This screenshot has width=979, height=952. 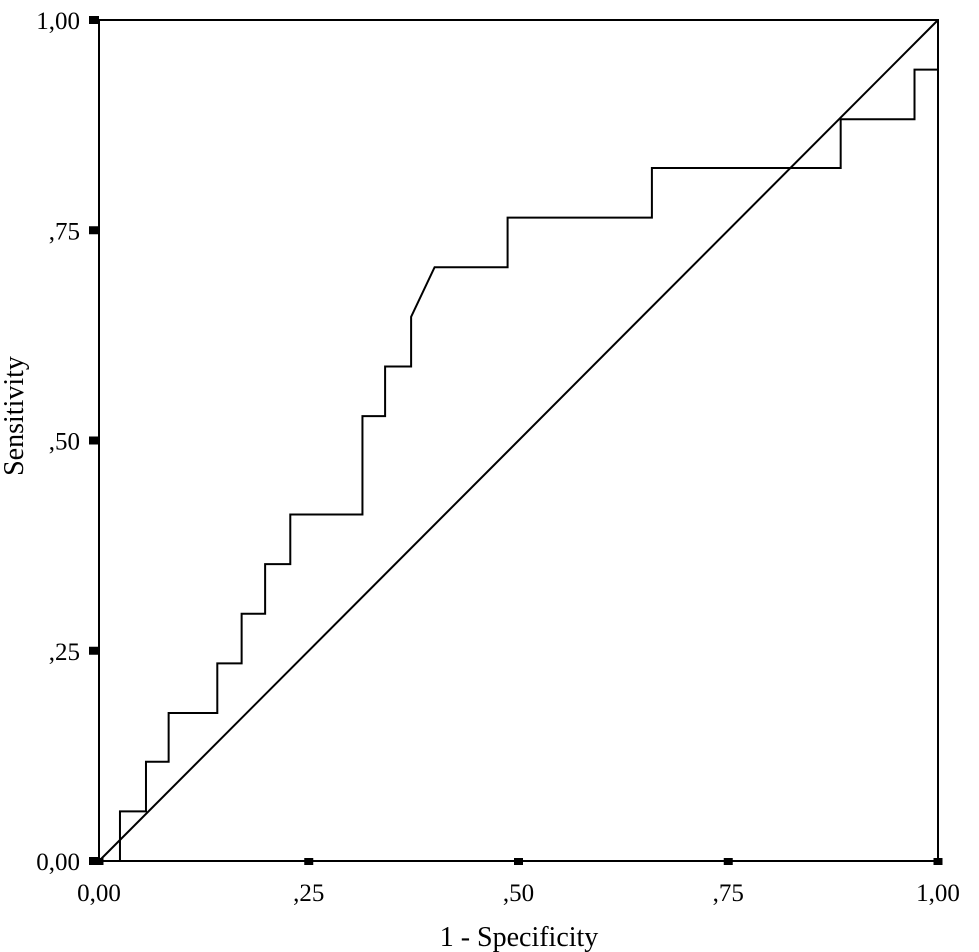 I want to click on y-tick-label: 1,00, so click(x=58, y=21).